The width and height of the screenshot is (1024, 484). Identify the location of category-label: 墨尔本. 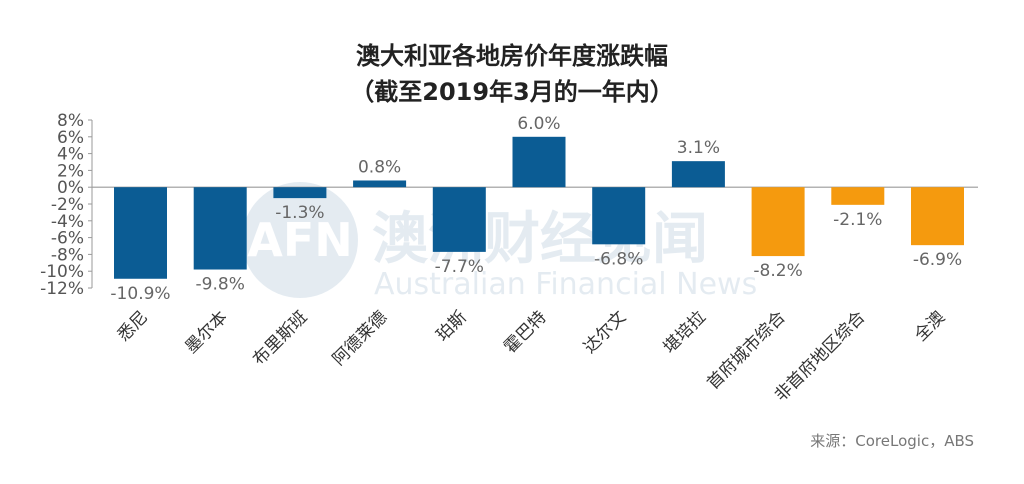
(207, 332).